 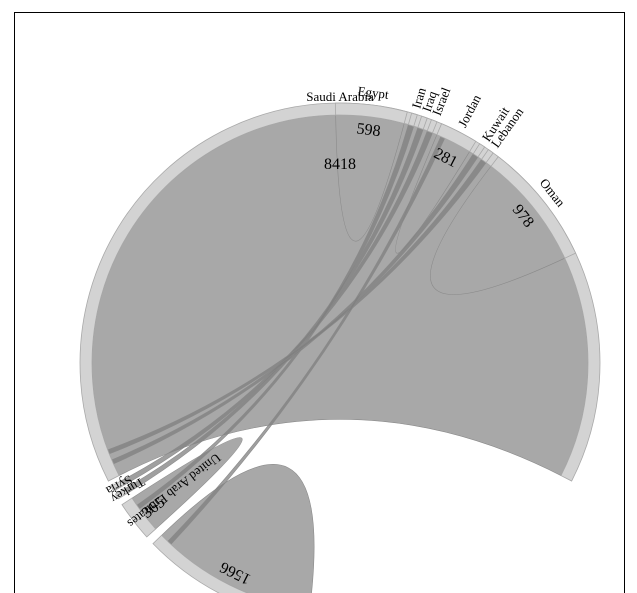 I want to click on label-egypt: Egypt, so click(x=373, y=92).